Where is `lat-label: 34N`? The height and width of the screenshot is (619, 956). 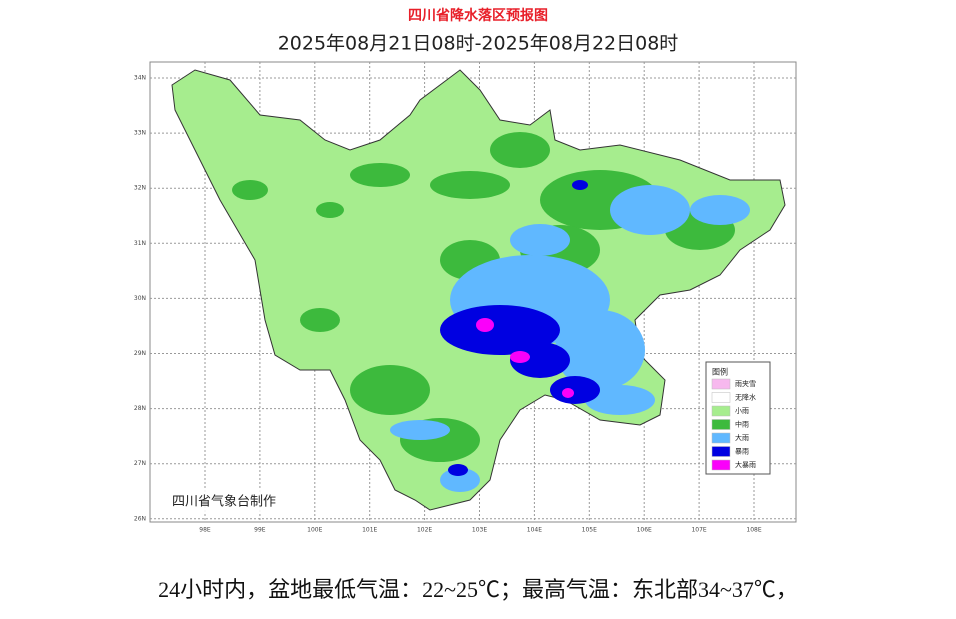 lat-label: 34N is located at coordinates (140, 78).